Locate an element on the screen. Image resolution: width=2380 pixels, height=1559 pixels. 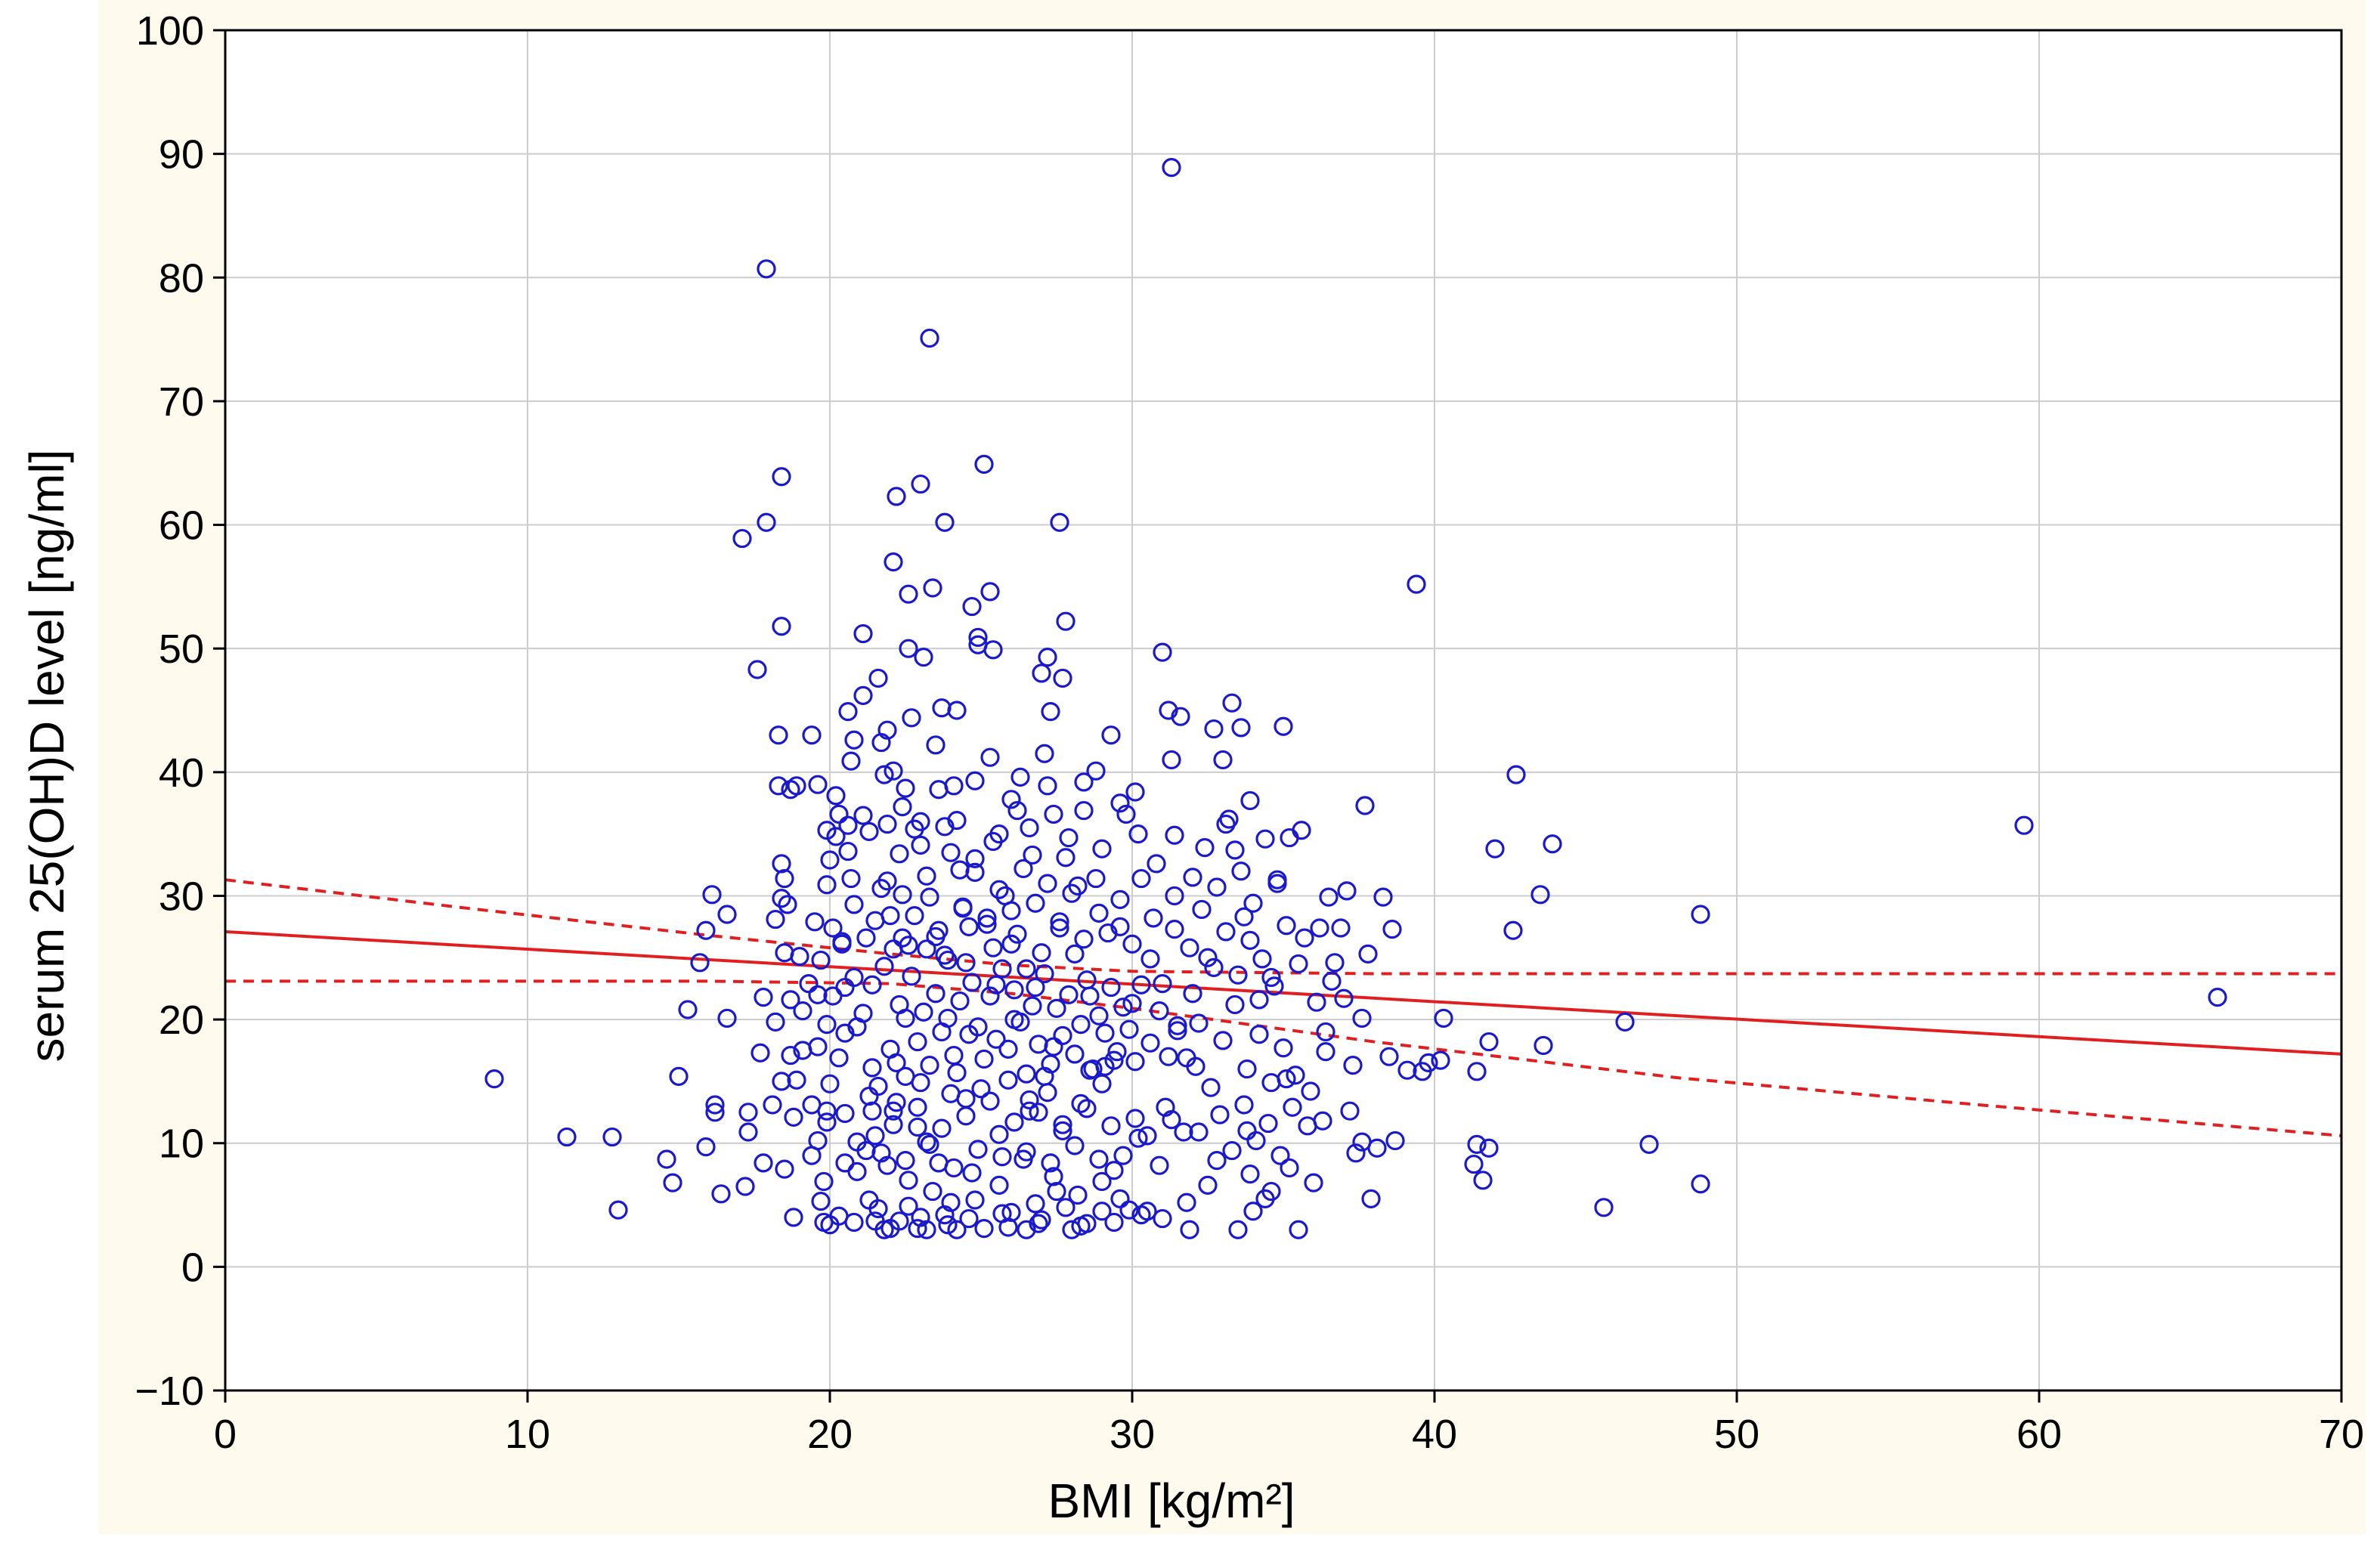
y-tick-label: 30 is located at coordinates (181, 896).